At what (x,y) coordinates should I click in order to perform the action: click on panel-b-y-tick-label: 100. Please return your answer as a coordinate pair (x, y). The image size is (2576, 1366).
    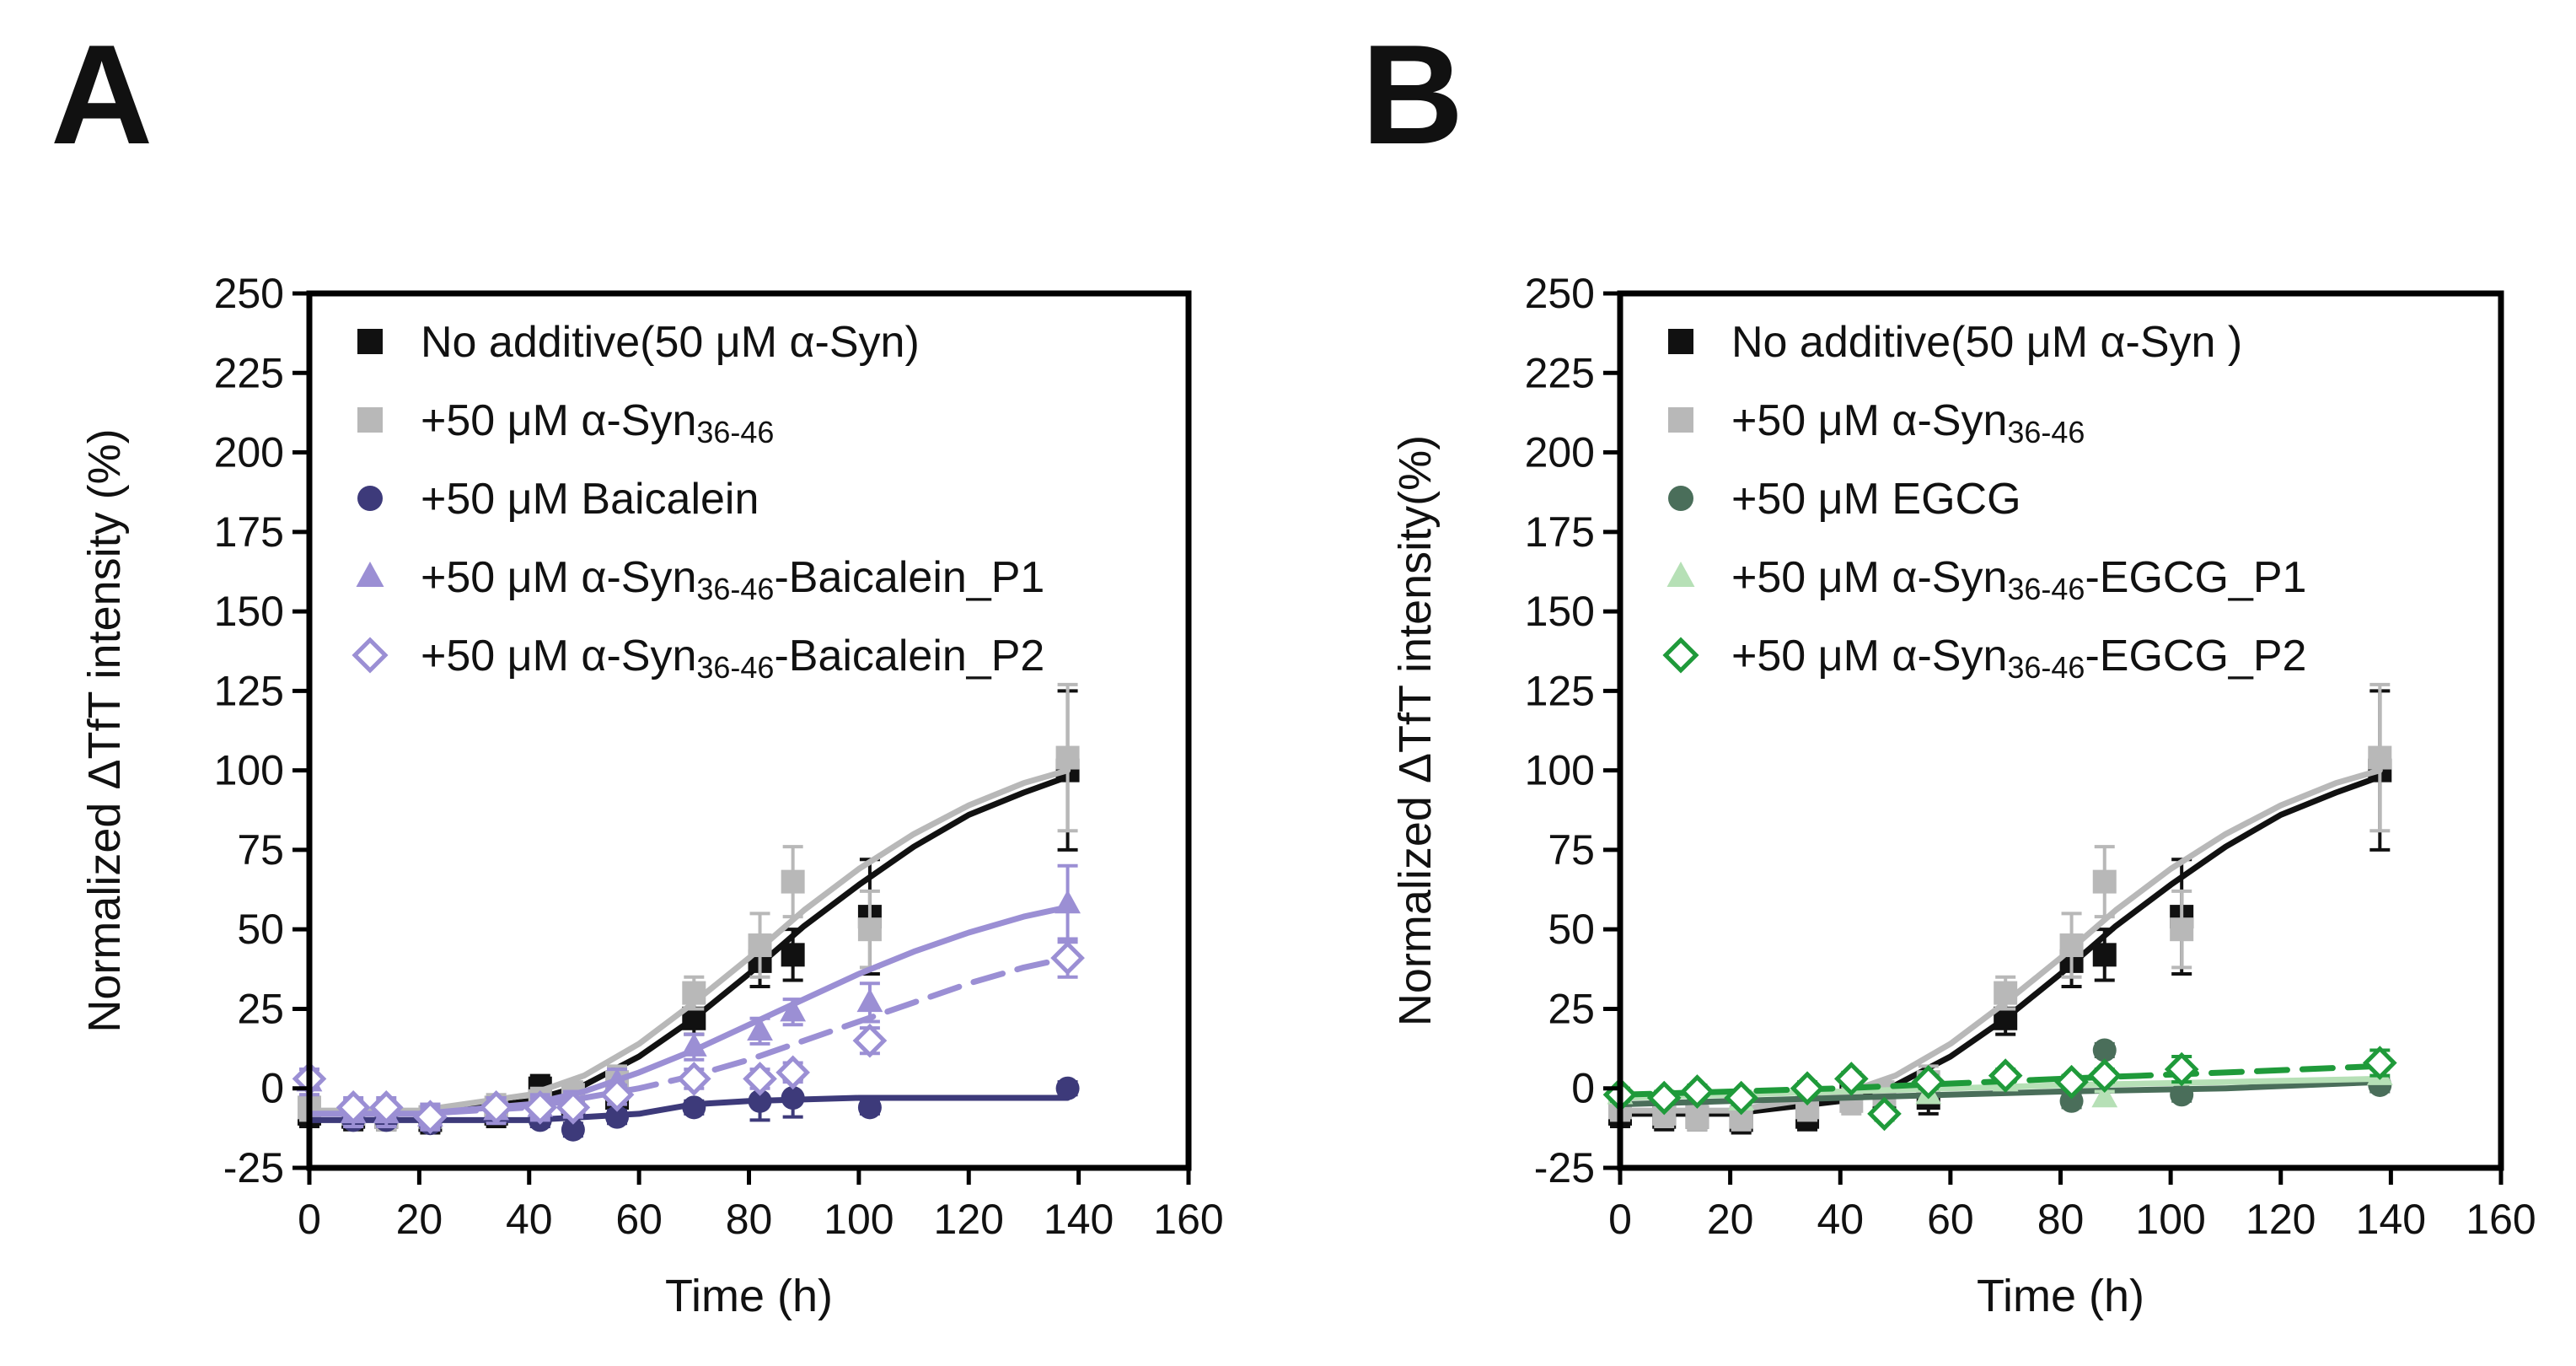
    Looking at the image, I should click on (1560, 771).